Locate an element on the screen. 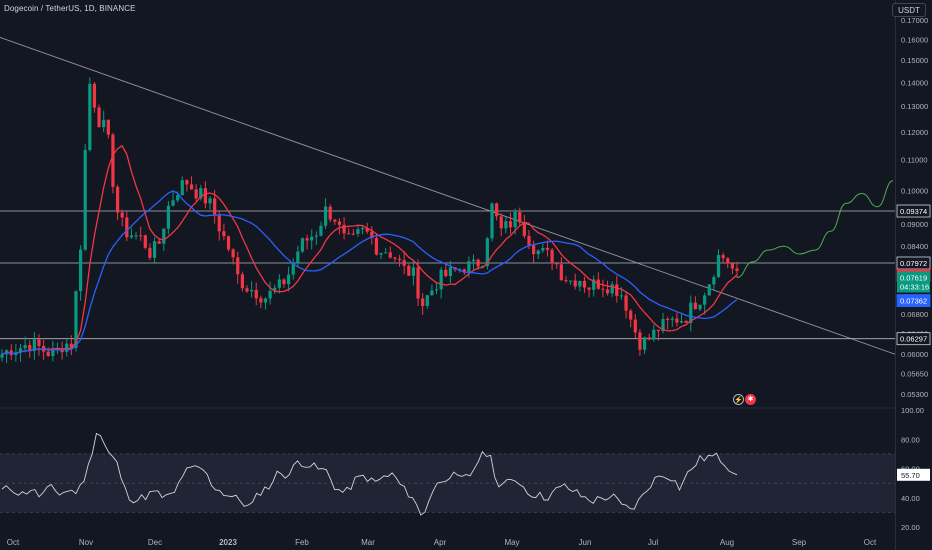 This screenshot has height=550, width=932. currency-button: USDT is located at coordinates (909, 10).